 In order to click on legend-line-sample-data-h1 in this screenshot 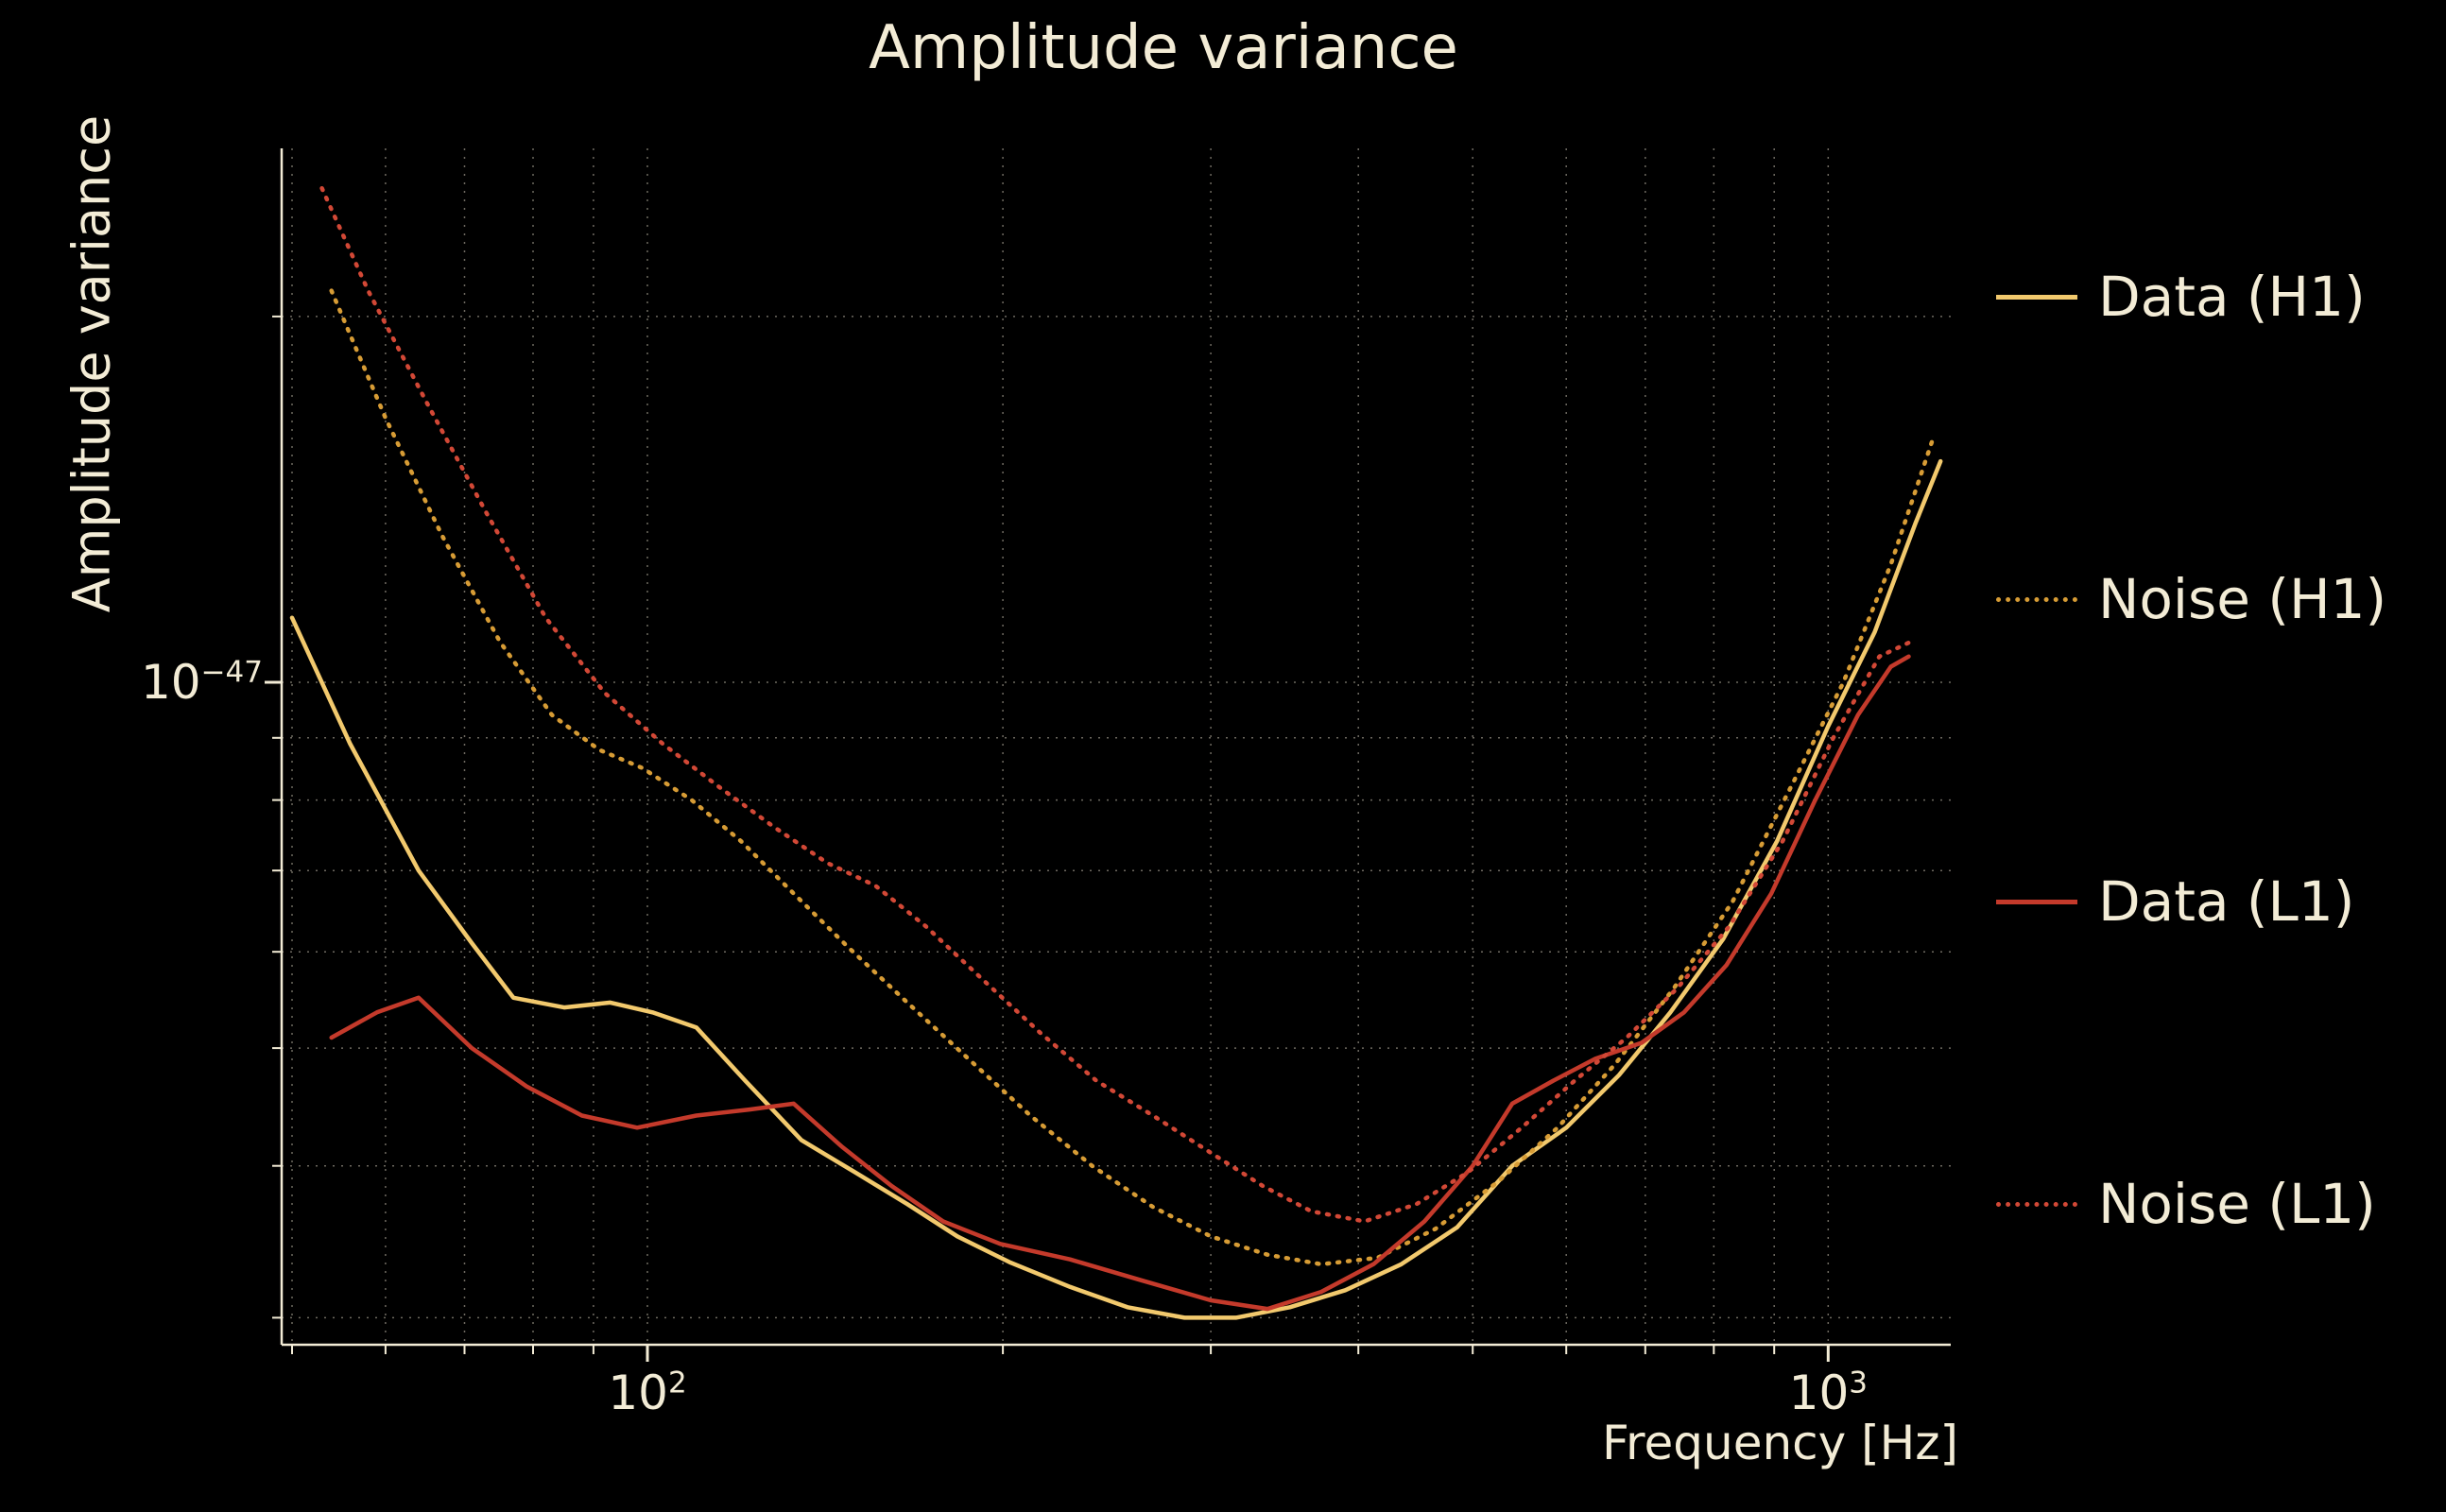, I will do `click(2036, 297)`.